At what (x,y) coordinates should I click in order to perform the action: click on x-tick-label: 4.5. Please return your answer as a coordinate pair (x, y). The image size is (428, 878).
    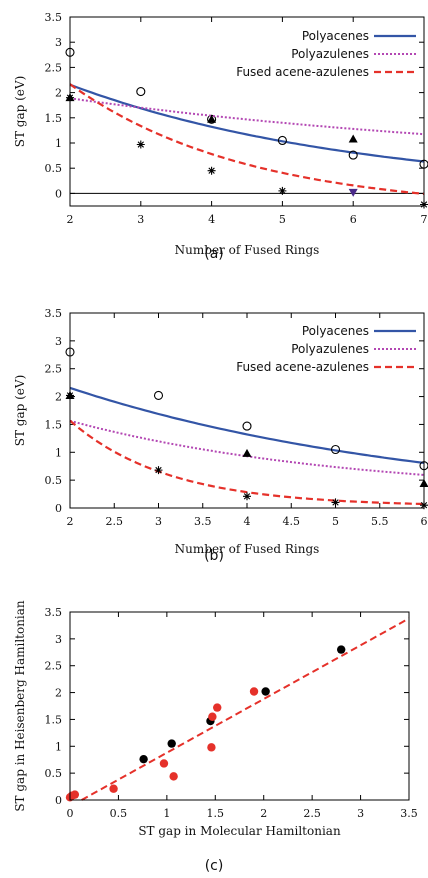
    Looking at the image, I should click on (292, 521).